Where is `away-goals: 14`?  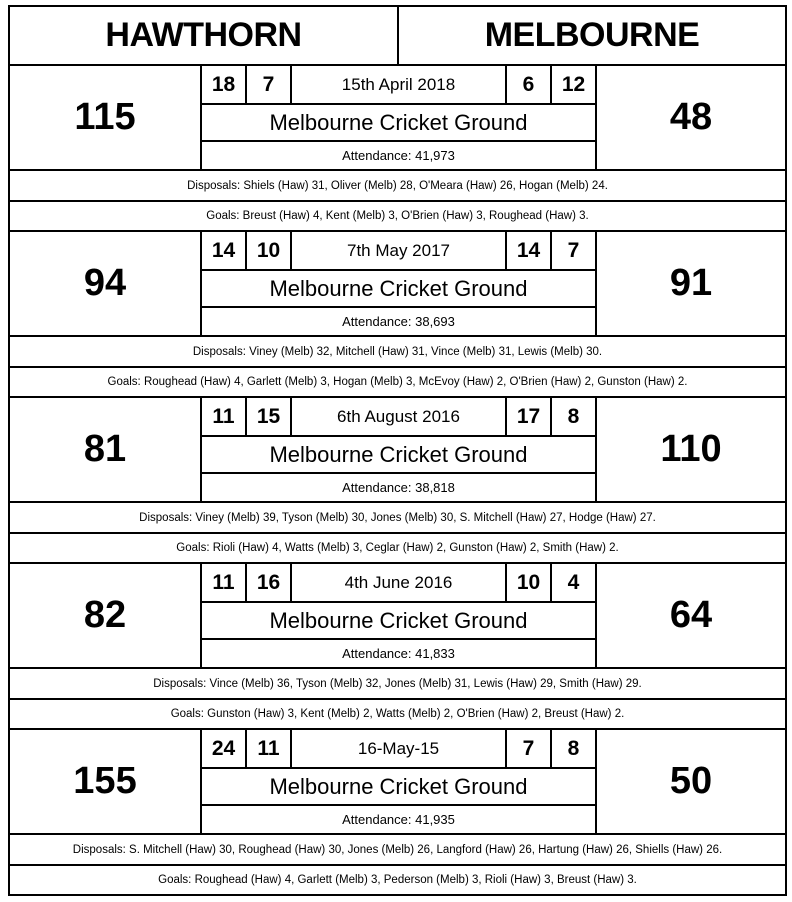 away-goals: 14 is located at coordinates (528, 250).